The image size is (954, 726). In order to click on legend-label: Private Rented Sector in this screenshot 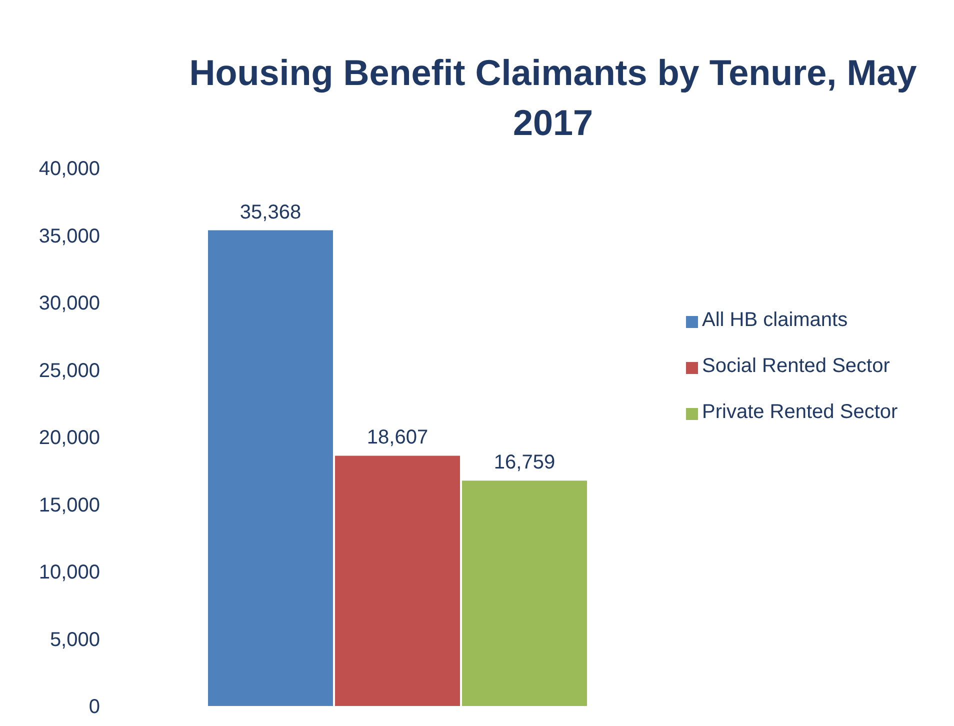, I will do `click(800, 412)`.